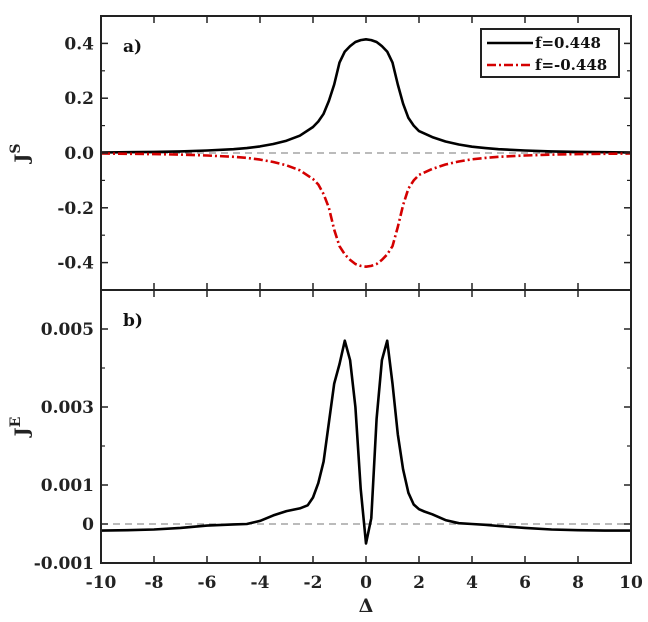 This screenshot has width=648, height=622. I want to click on x-tick-label: -2, so click(313, 583).